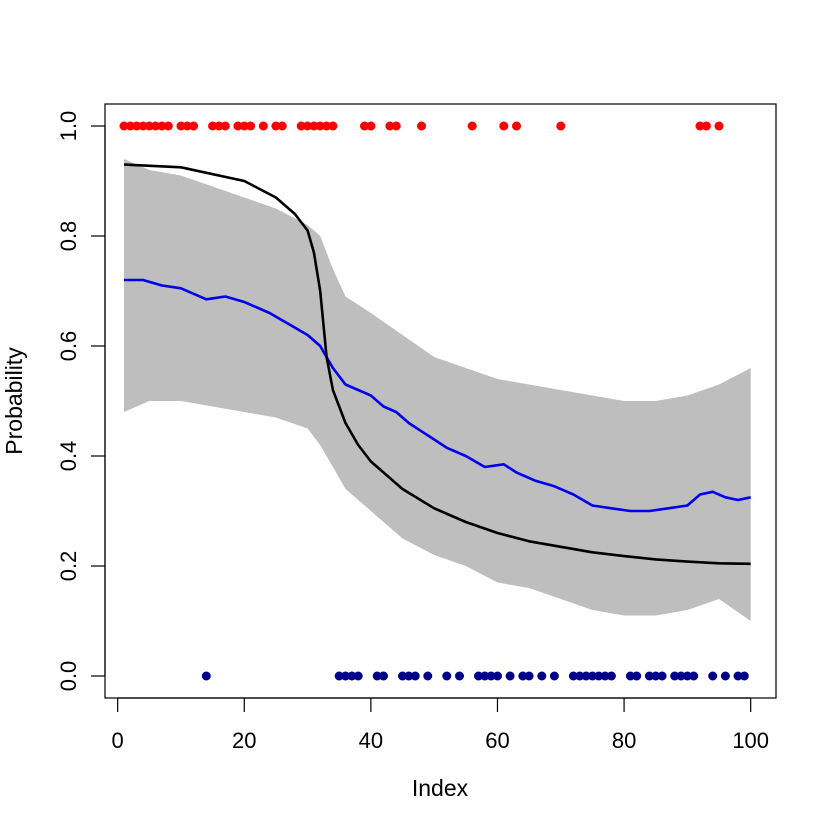 The height and width of the screenshot is (830, 830). Describe the element at coordinates (244, 740) in the screenshot. I see `x-tick-label: 20` at that location.